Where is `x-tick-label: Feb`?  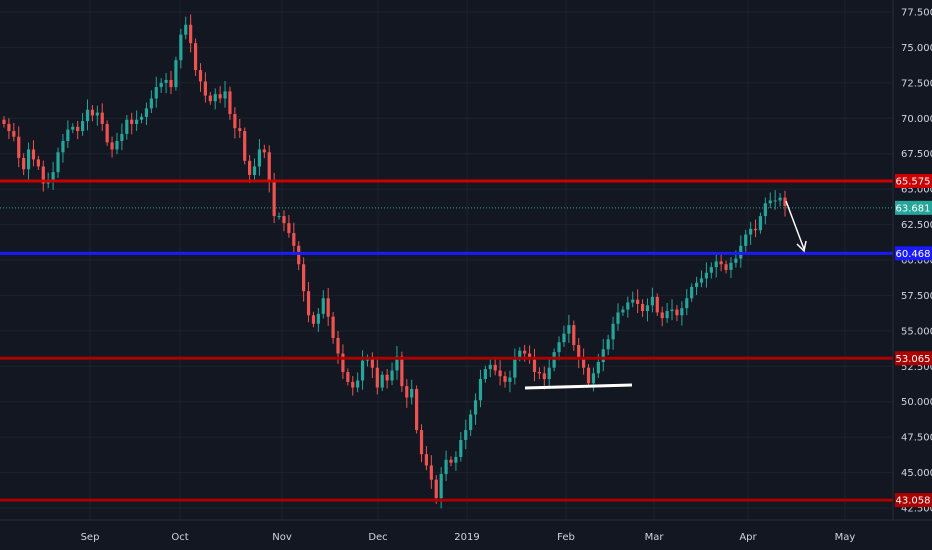
x-tick-label: Feb is located at coordinates (566, 537).